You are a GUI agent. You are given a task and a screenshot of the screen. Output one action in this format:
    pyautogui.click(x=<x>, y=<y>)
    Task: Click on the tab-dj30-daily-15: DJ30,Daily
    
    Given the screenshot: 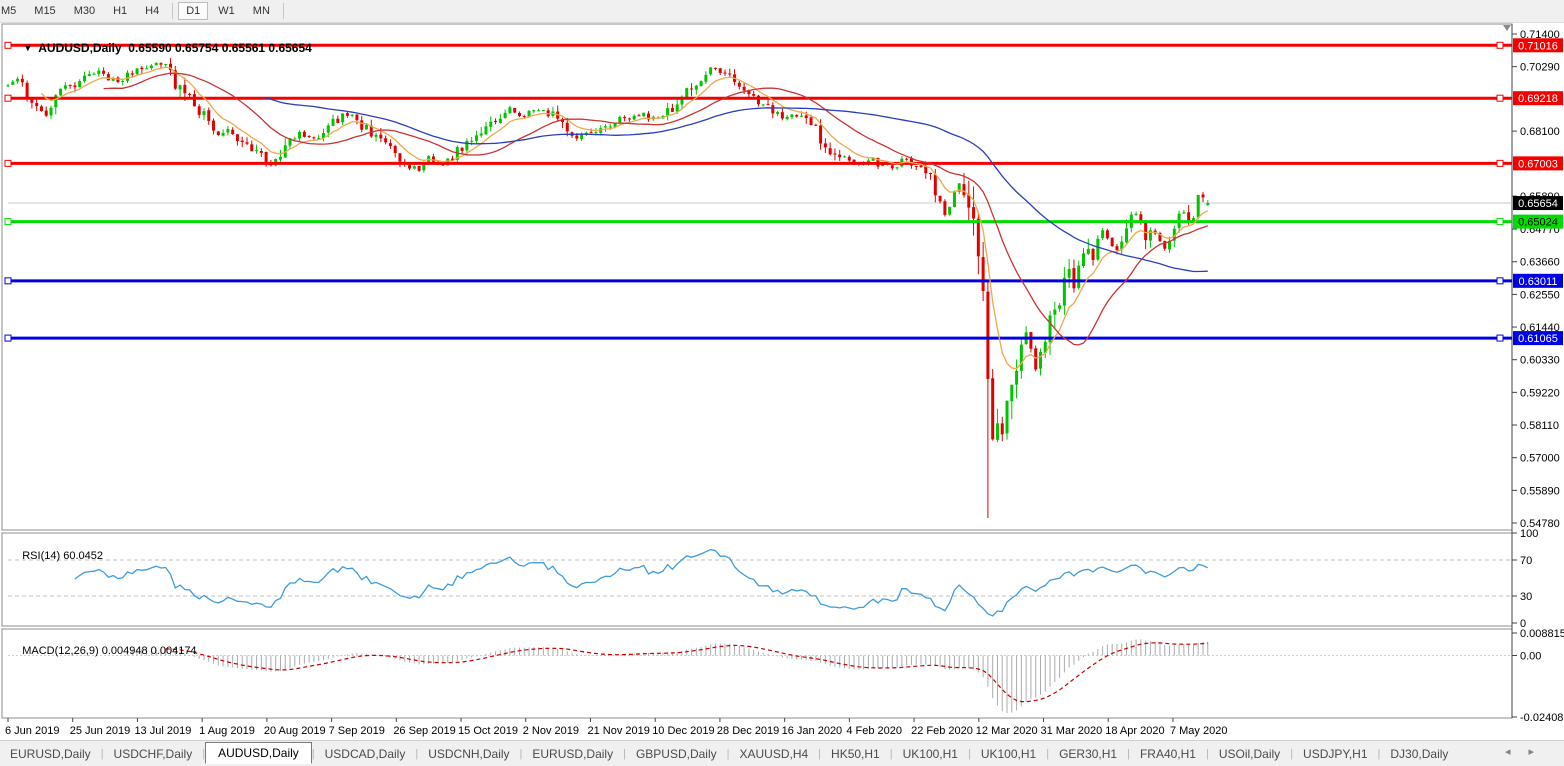 What is the action you would take?
    pyautogui.click(x=1419, y=753)
    